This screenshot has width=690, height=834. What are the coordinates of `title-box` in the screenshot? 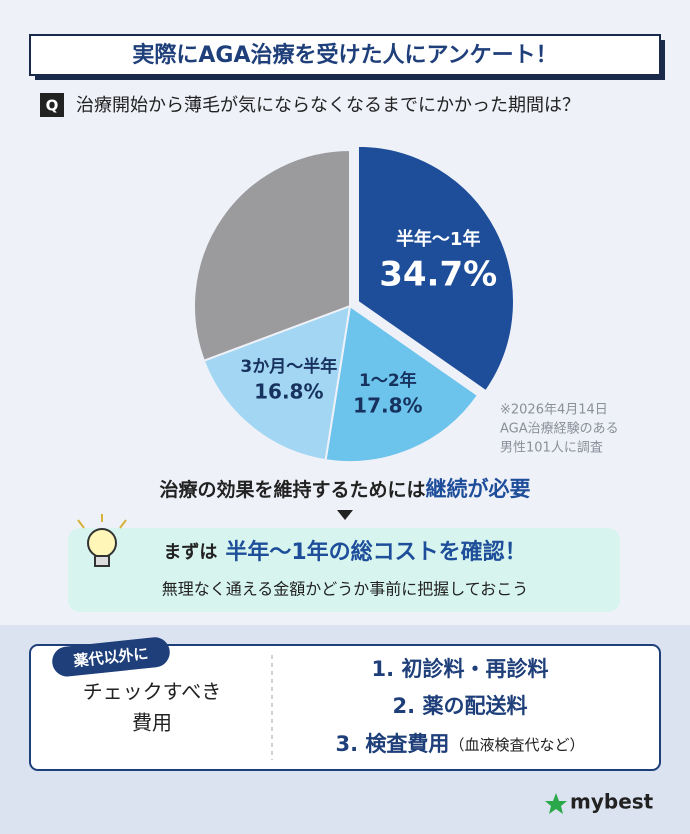 It's located at (345, 55).